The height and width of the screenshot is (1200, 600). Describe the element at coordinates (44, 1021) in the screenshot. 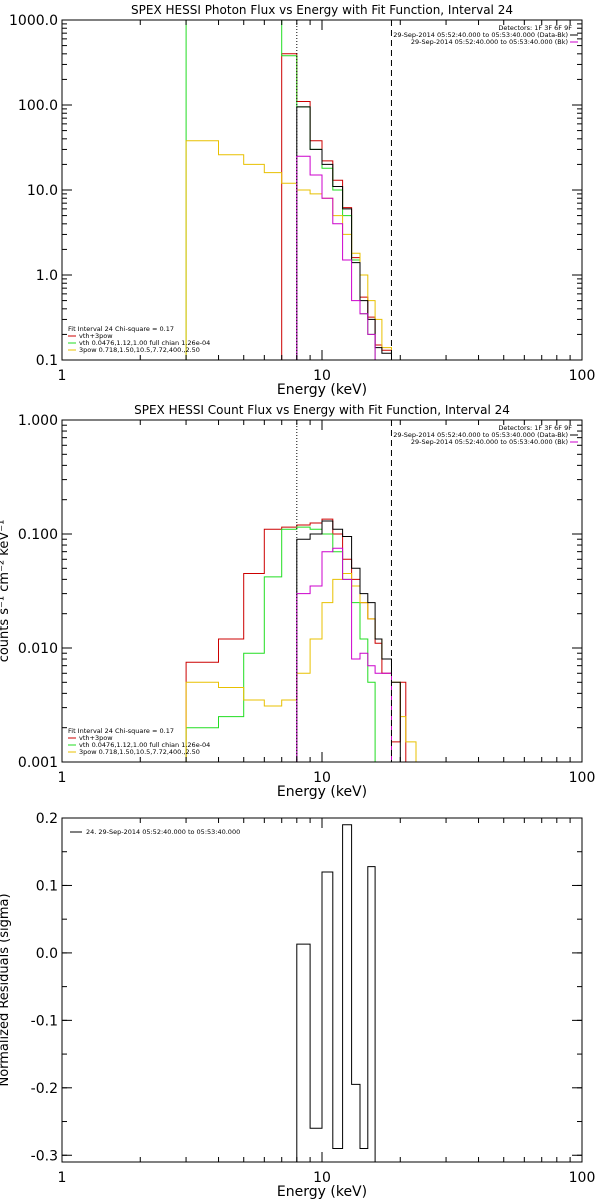

I see `y-tick-label: -0.1` at that location.